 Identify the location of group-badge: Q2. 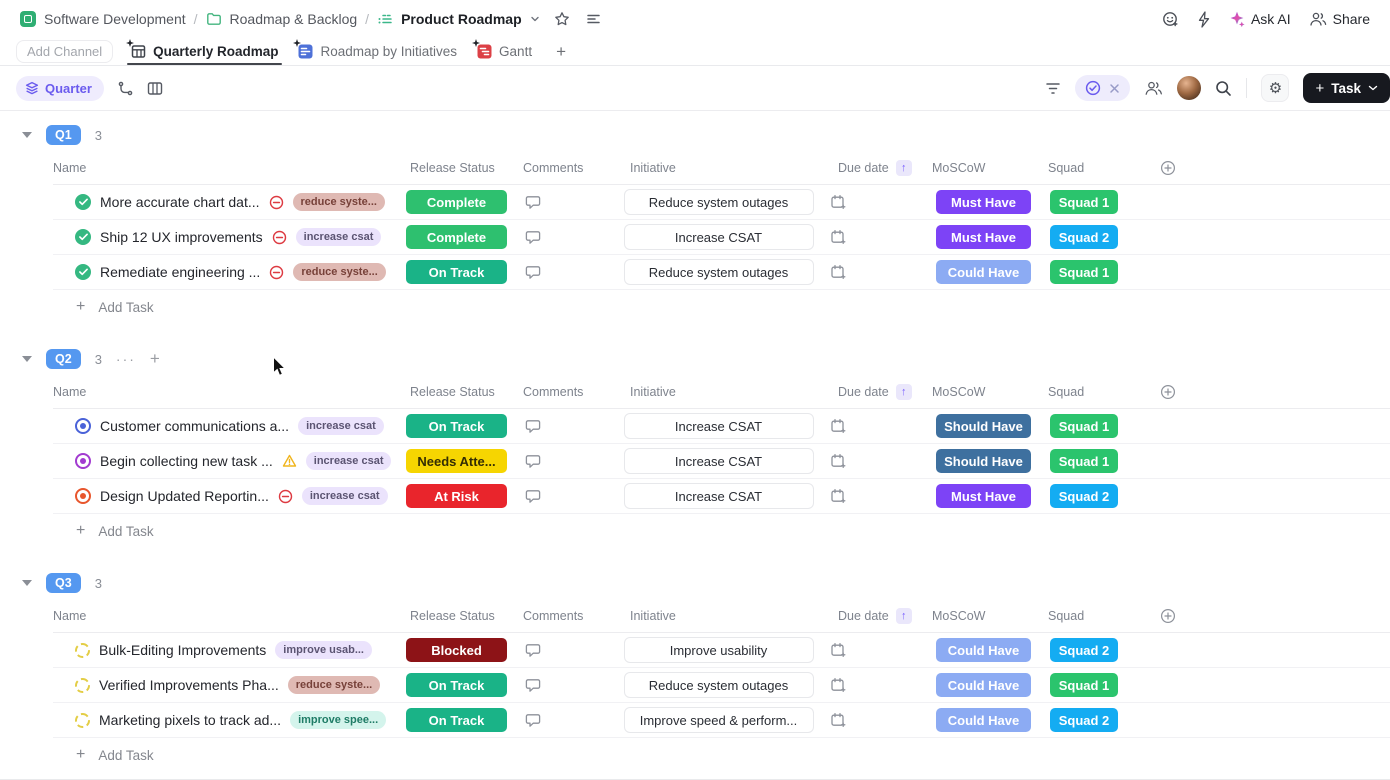
(63, 359).